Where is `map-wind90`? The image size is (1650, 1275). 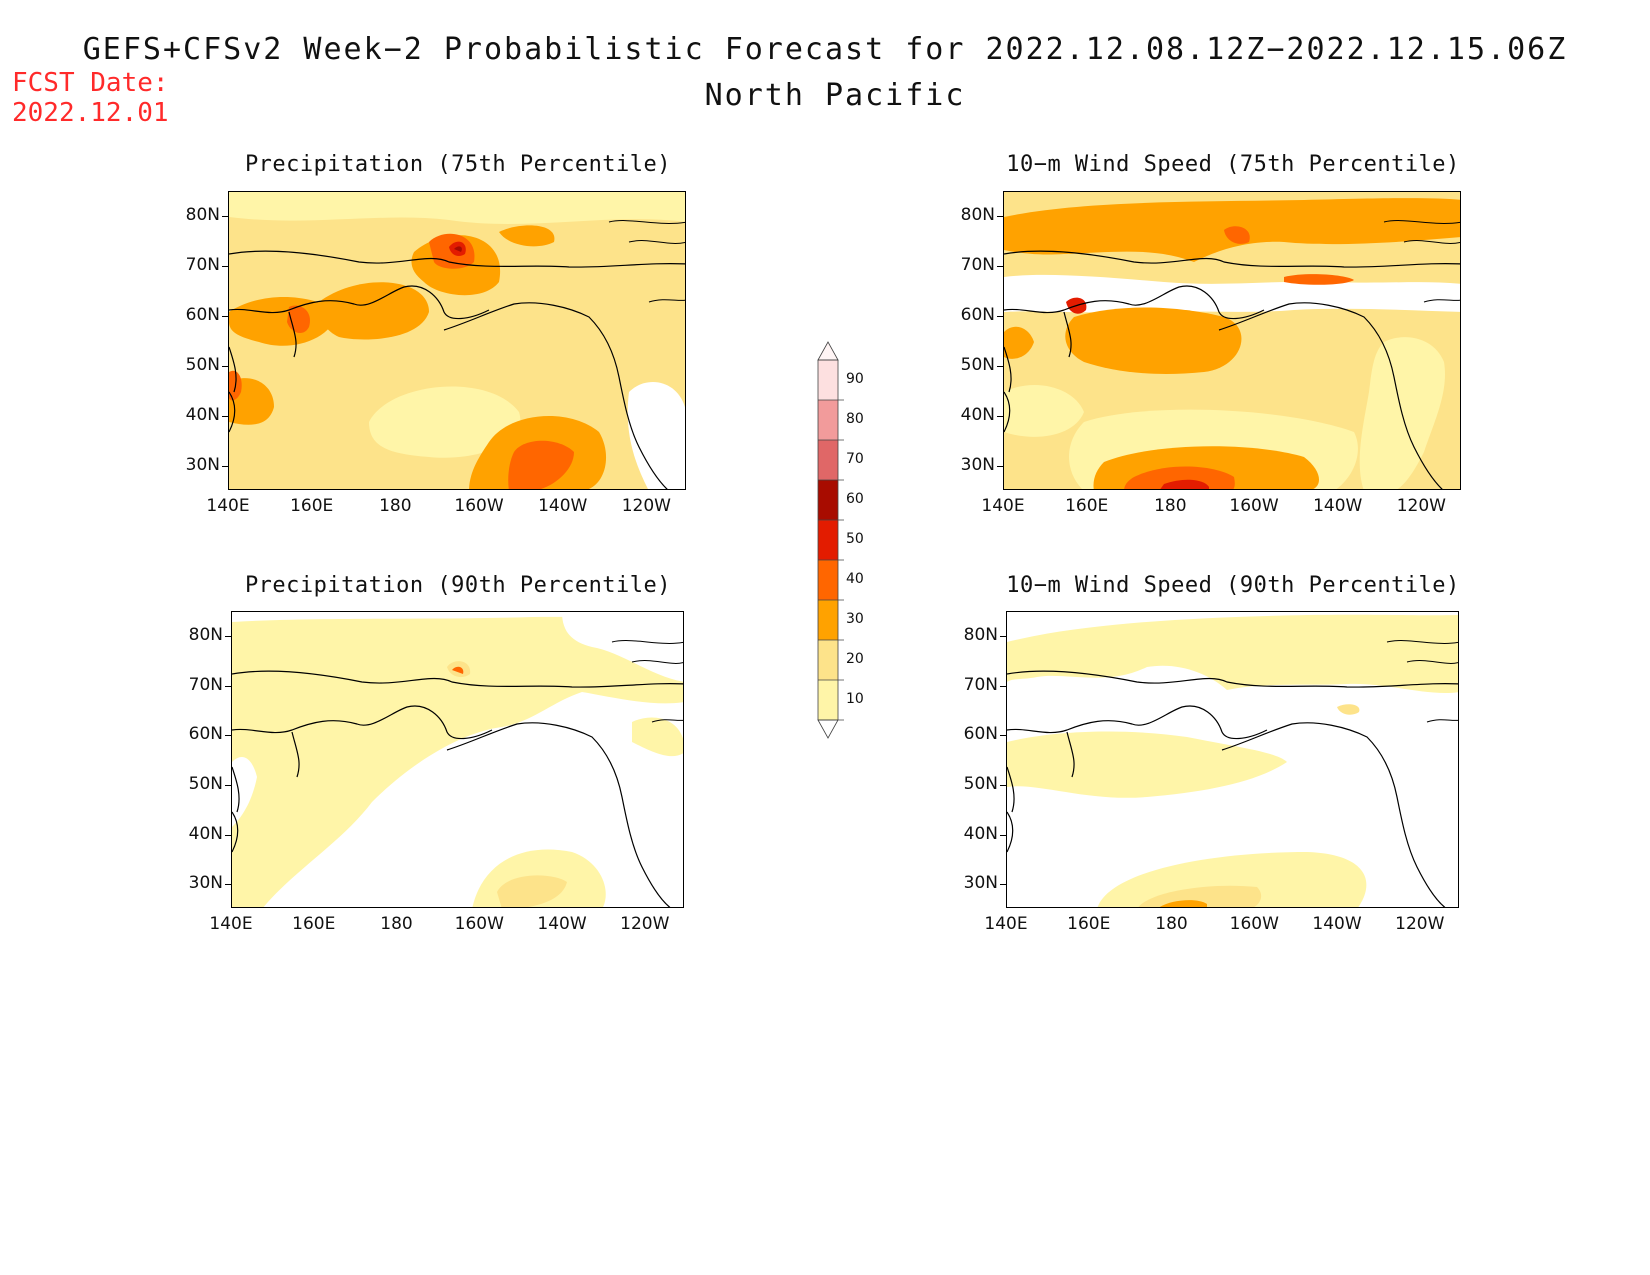
map-wind90 is located at coordinates (1232, 759).